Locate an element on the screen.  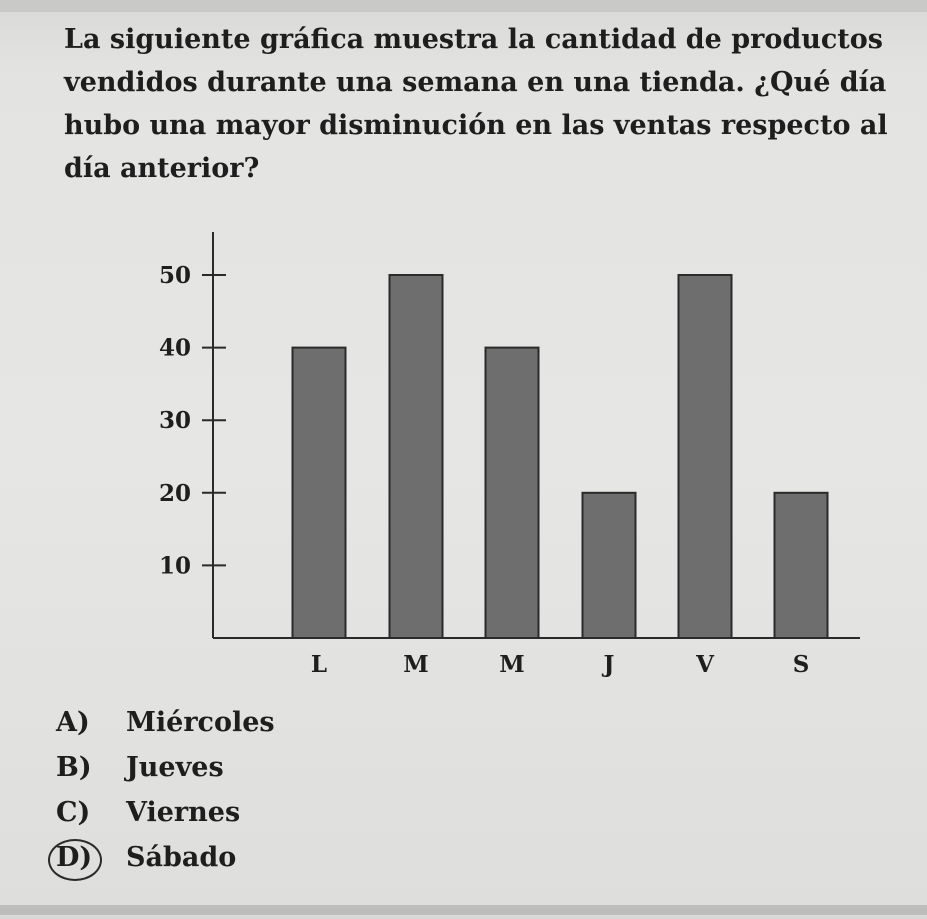
option-b-text: Jueves is located at coordinates (175, 767).